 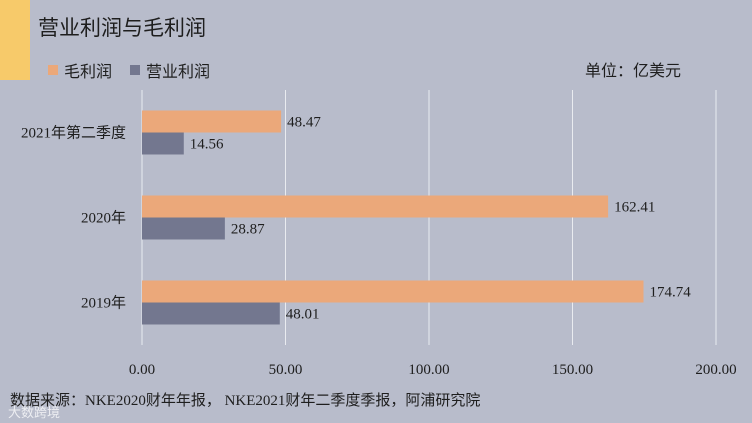 What do you see at coordinates (178, 72) in the screenshot?
I see `legend-label-operating-profit: 营业利润` at bounding box center [178, 72].